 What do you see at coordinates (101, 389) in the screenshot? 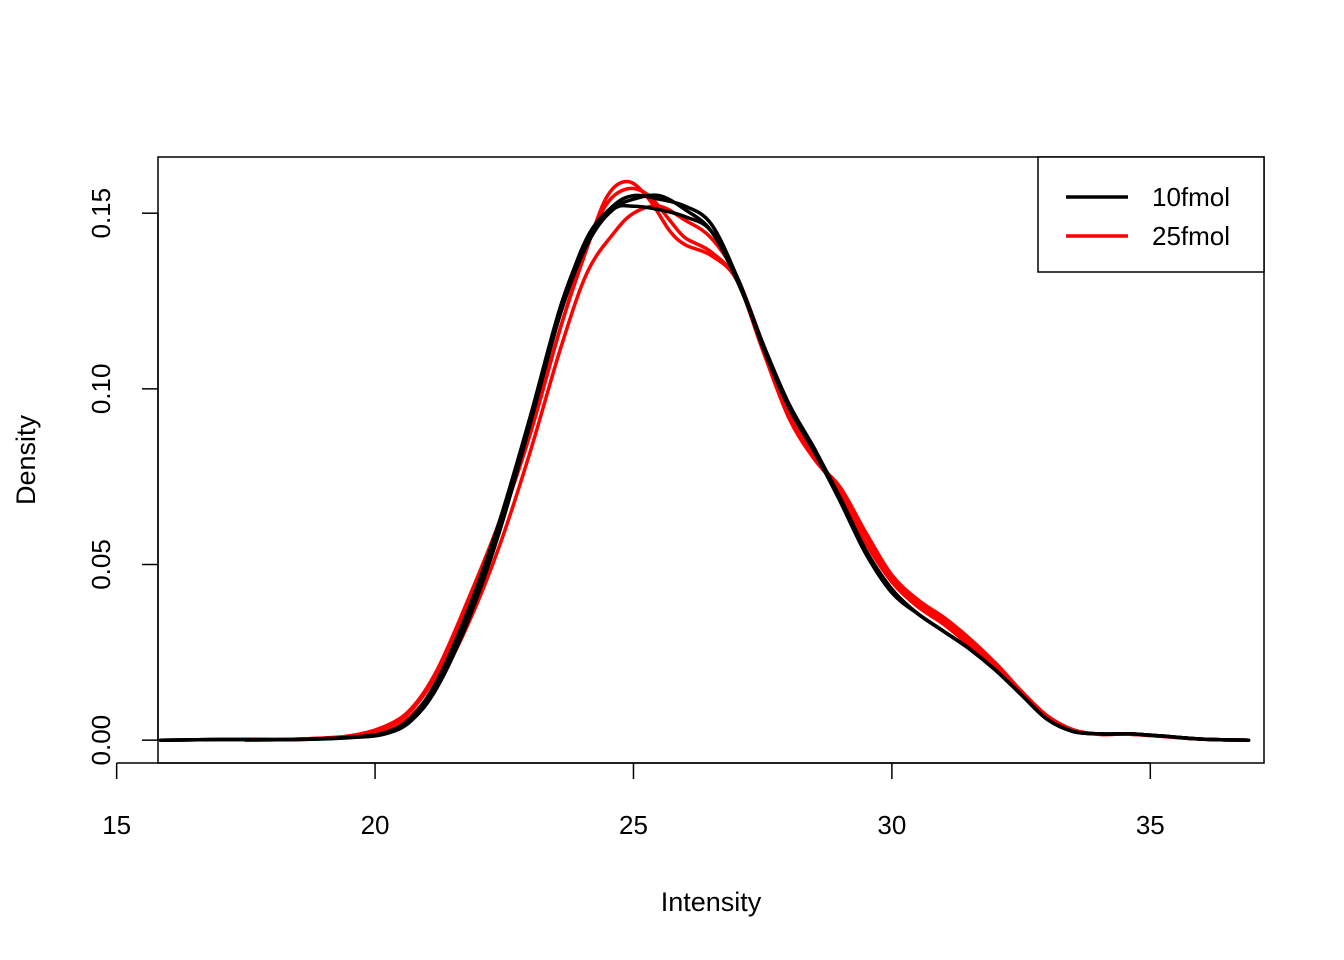
I see `y-tick-label: 0.10` at bounding box center [101, 389].